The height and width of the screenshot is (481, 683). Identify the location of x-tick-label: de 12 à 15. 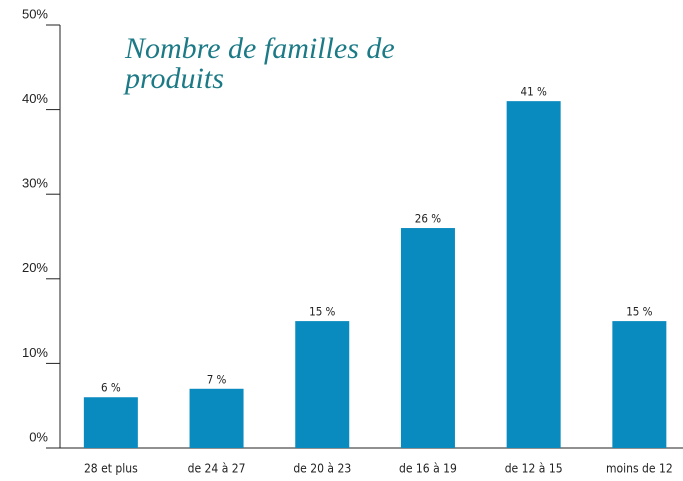
(534, 469).